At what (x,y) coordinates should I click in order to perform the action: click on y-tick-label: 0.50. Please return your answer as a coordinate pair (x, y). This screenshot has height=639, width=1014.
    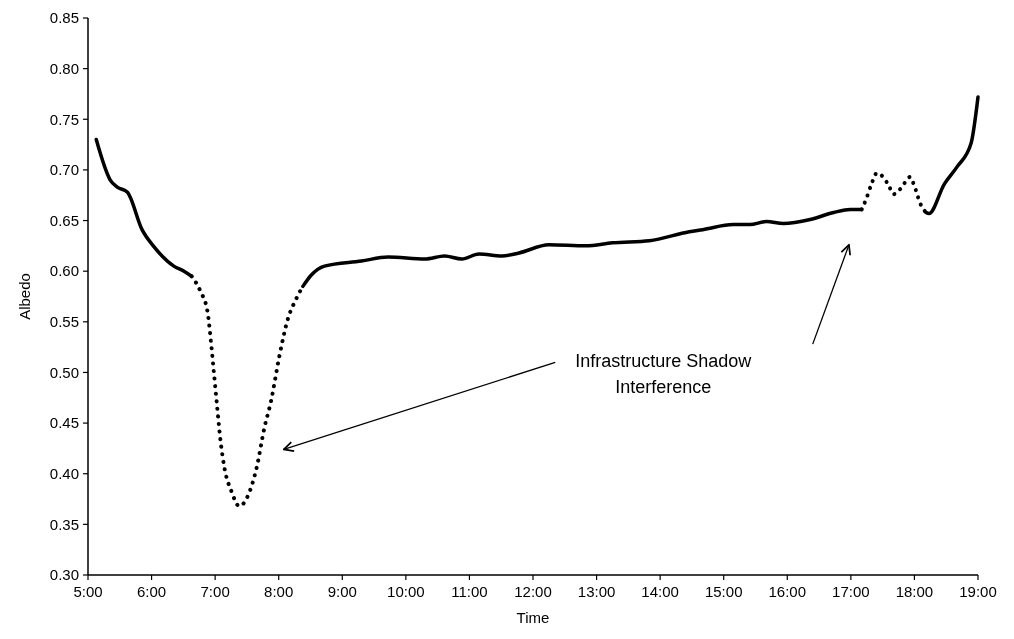
    Looking at the image, I should click on (64, 372).